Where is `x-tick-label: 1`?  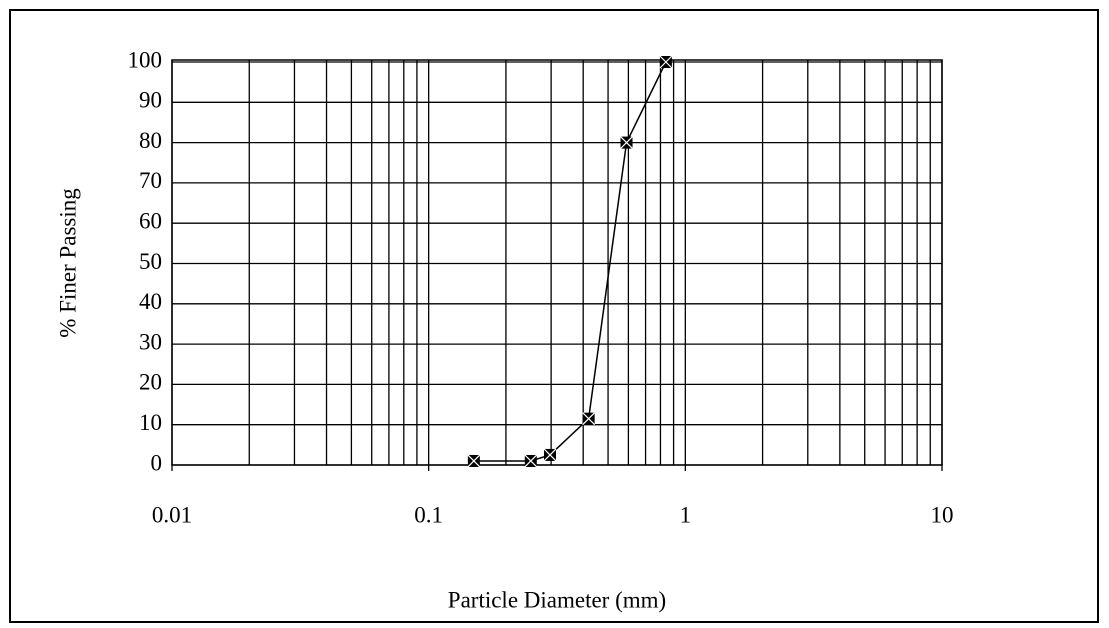
x-tick-label: 1 is located at coordinates (686, 514).